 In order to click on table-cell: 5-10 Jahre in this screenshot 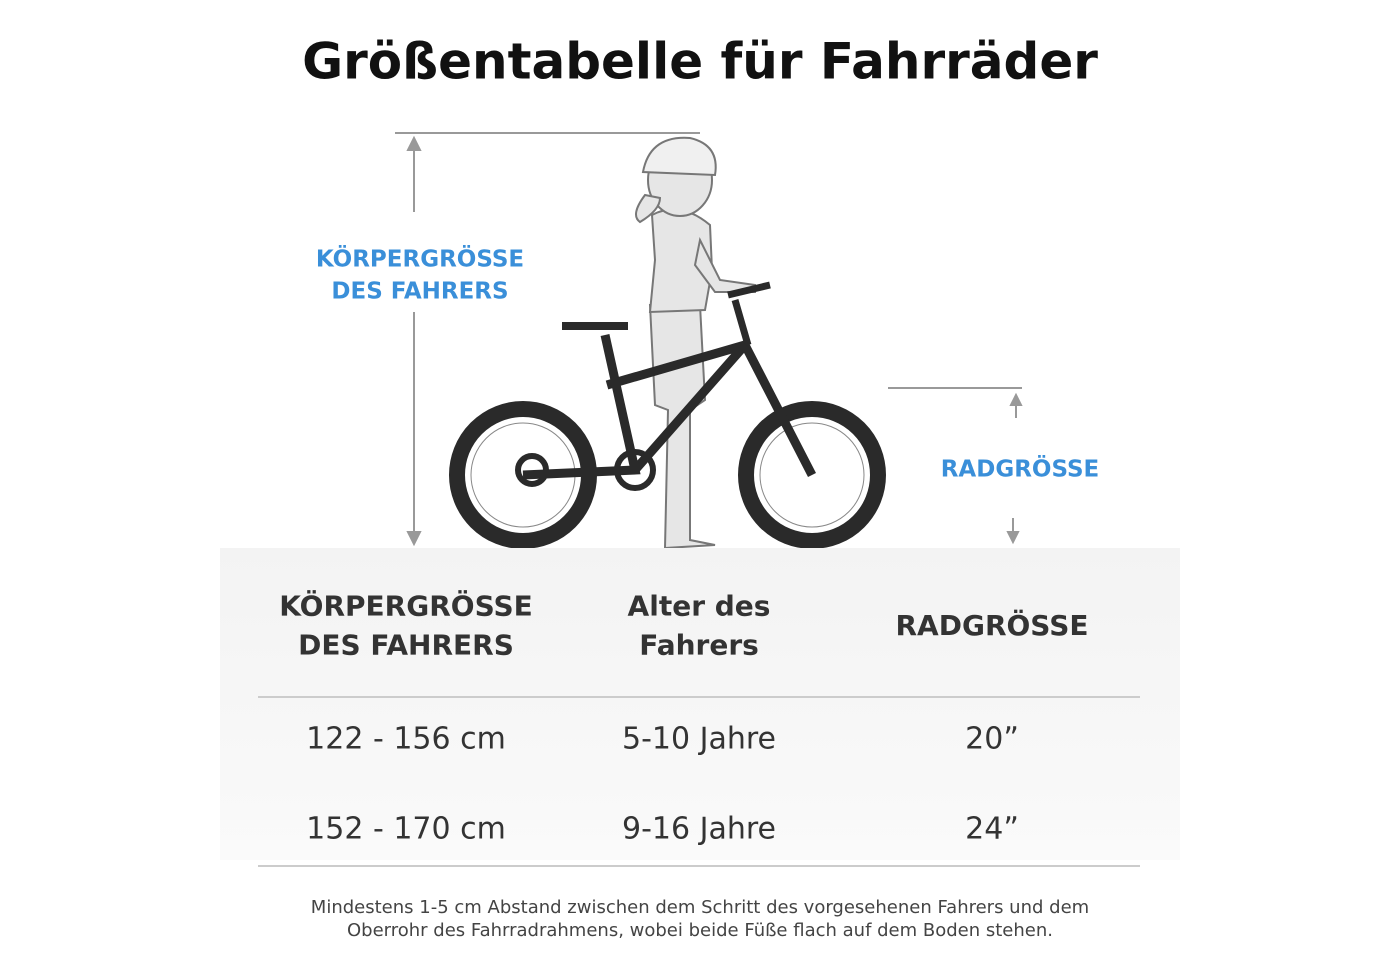, I will do `click(699, 739)`.